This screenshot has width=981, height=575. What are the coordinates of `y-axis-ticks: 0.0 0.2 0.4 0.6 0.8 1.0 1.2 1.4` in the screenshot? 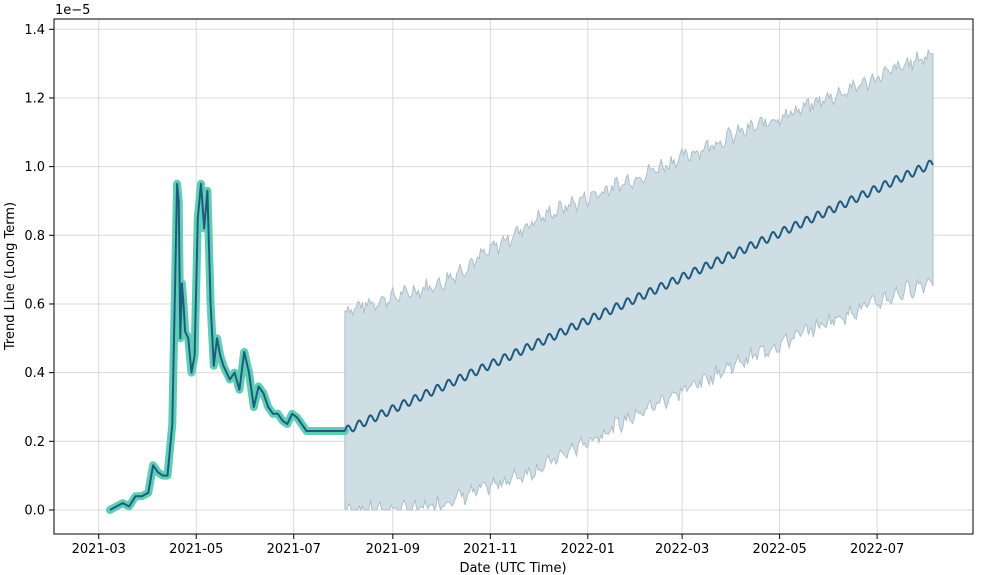 It's located at (39, 270).